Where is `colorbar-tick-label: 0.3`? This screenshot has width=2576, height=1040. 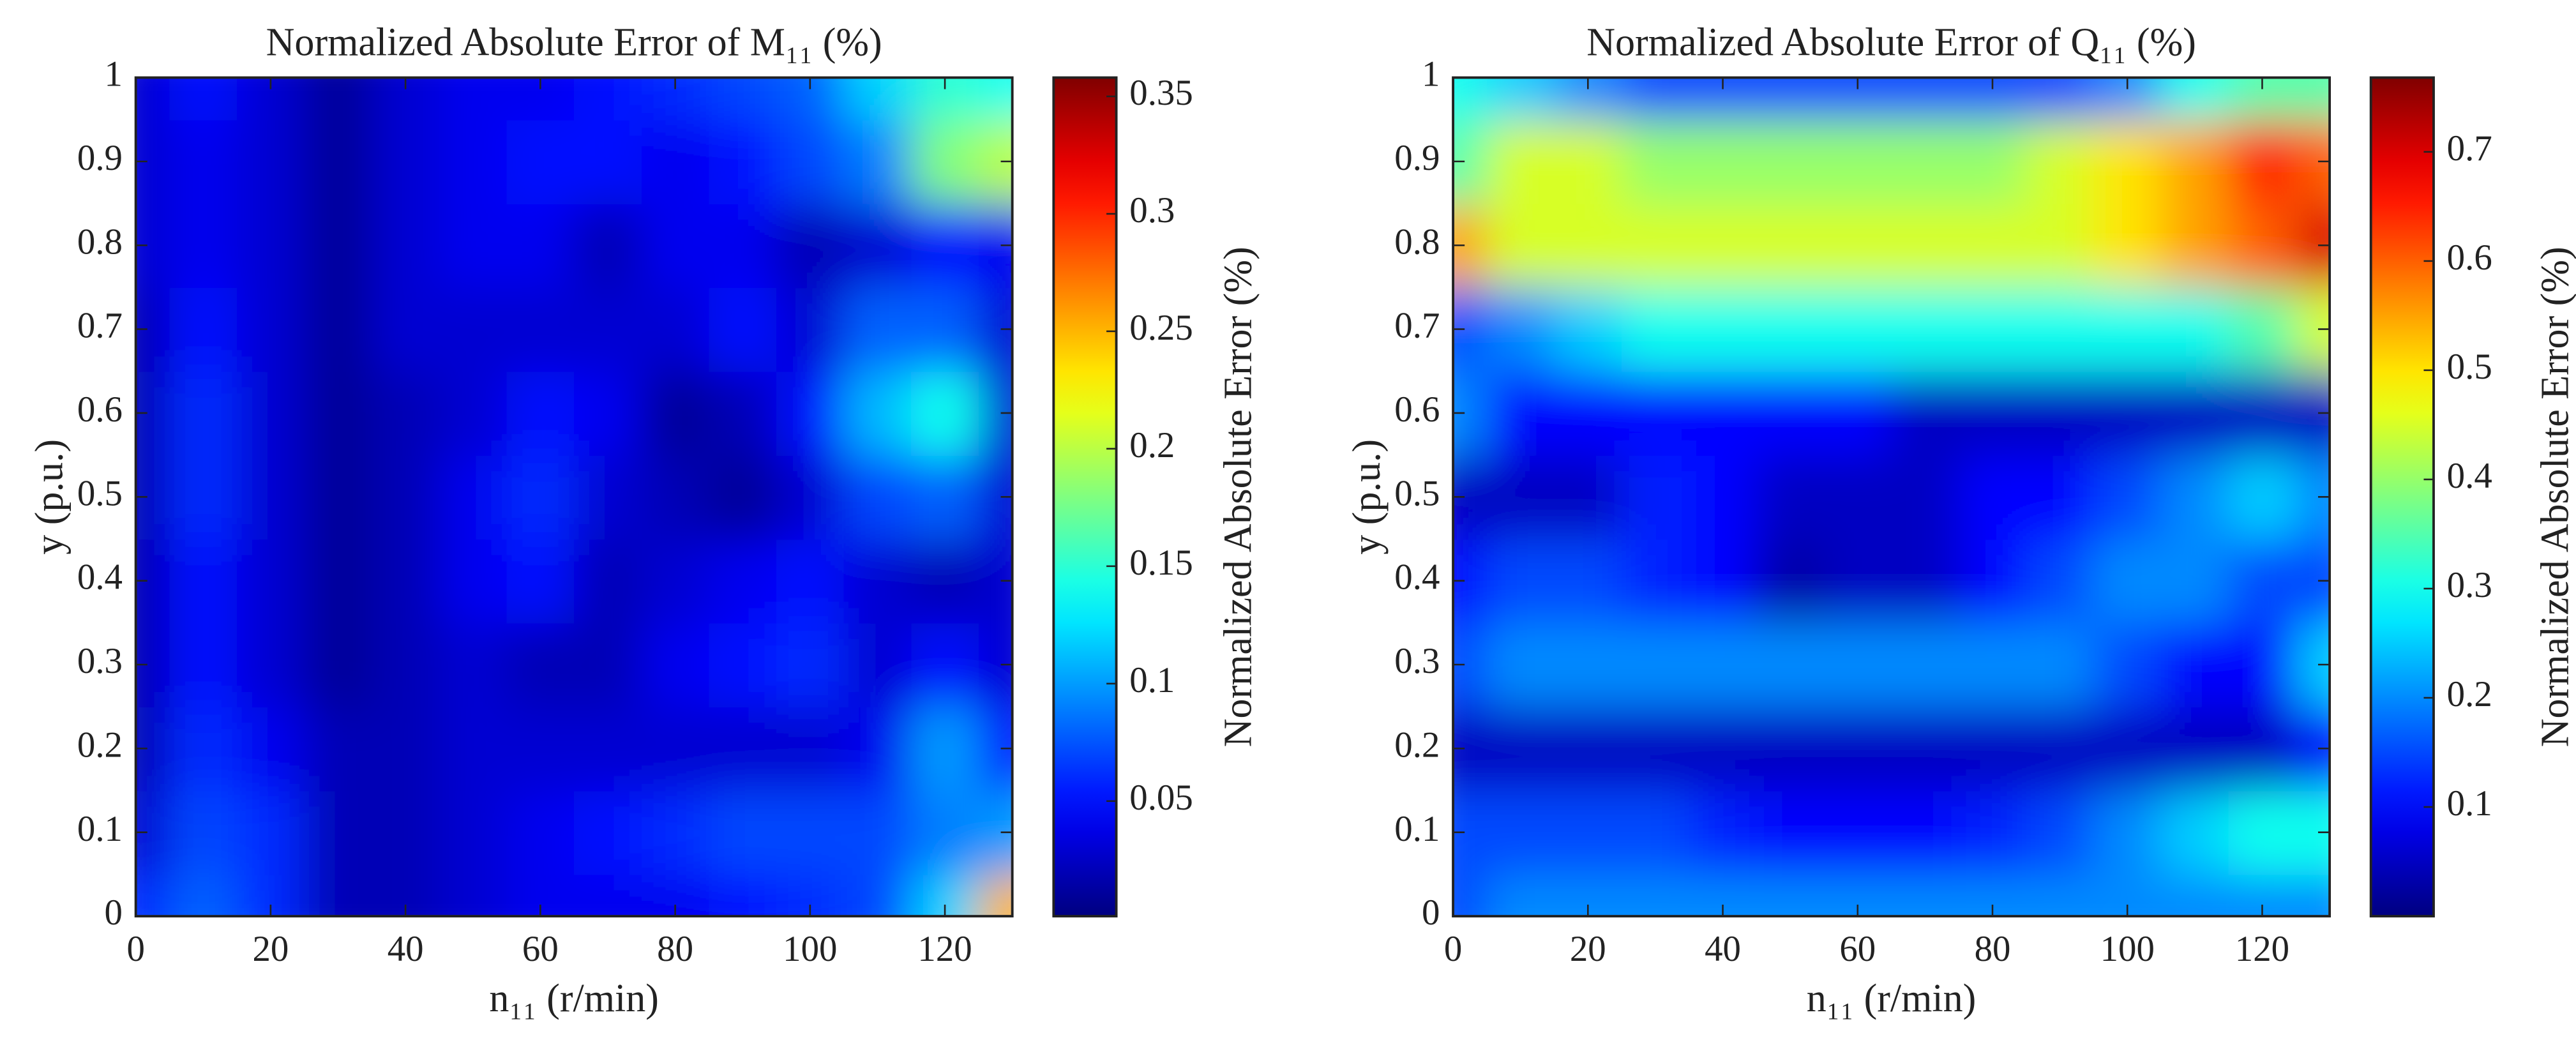 colorbar-tick-label: 0.3 is located at coordinates (2469, 585).